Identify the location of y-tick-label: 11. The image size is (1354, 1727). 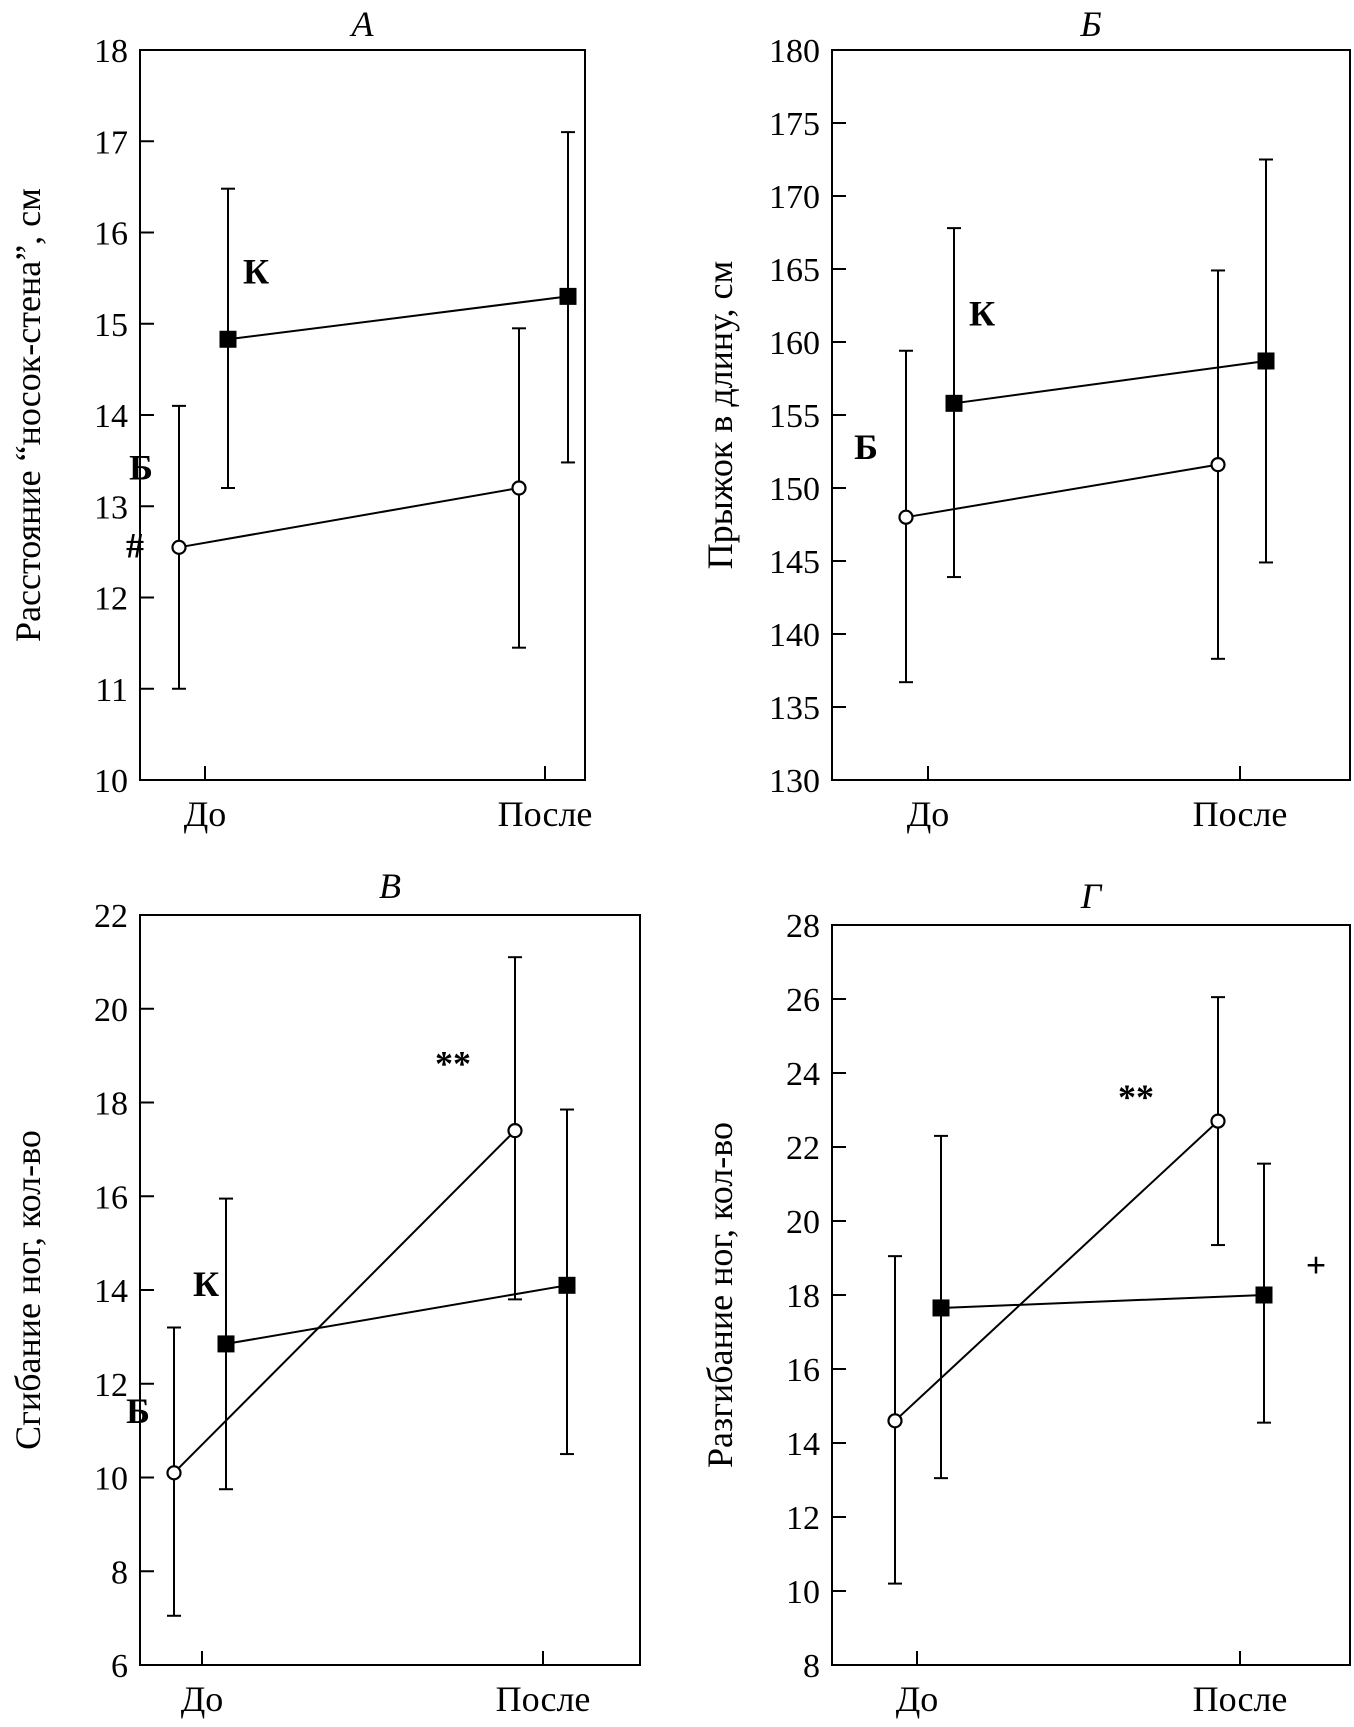
(111, 690).